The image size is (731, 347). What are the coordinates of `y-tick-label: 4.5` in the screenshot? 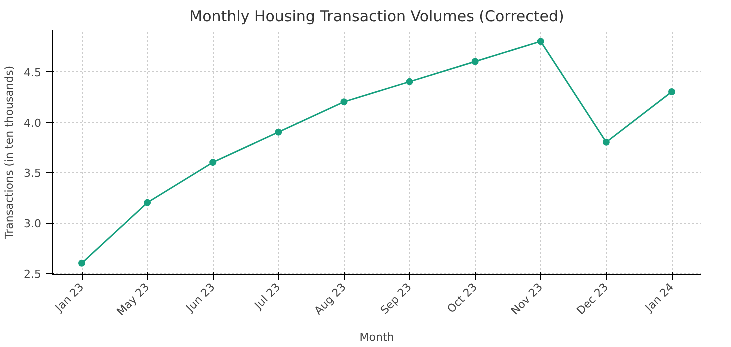 It's located at (33, 73).